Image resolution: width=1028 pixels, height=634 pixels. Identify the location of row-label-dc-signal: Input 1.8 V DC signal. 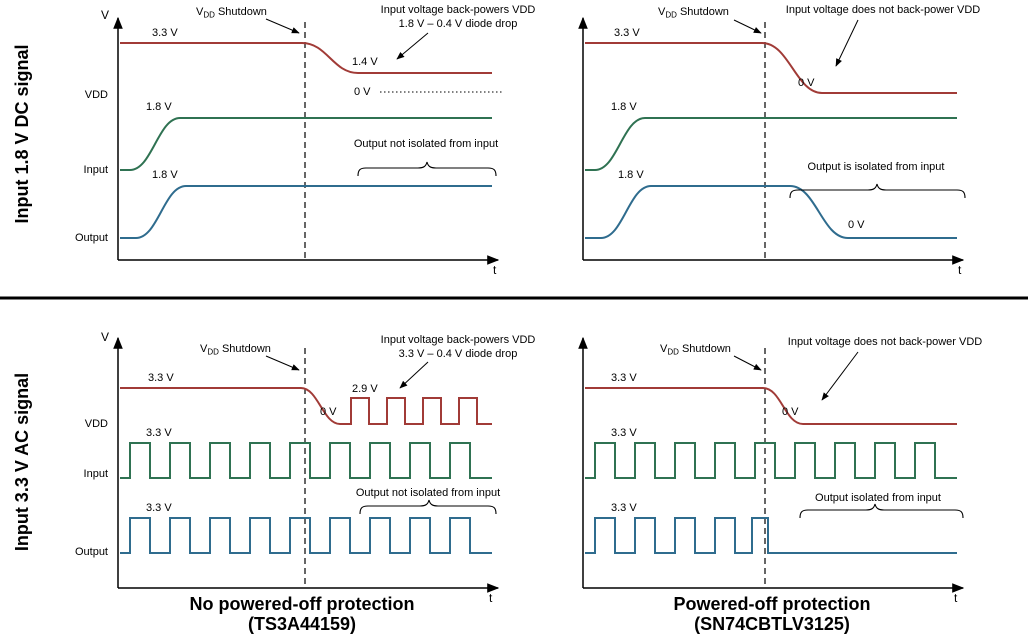
(22, 133).